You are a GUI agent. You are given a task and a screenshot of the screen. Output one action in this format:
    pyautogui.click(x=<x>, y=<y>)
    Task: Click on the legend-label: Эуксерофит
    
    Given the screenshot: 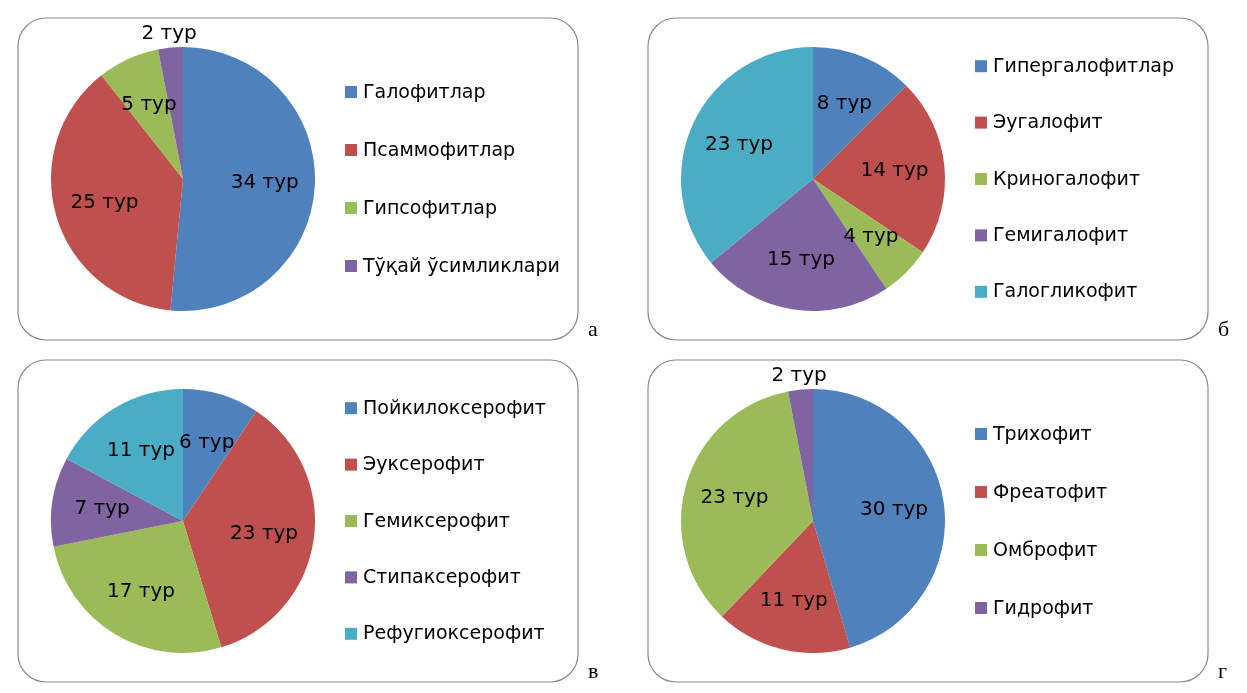 What is the action you would take?
    pyautogui.click(x=424, y=463)
    